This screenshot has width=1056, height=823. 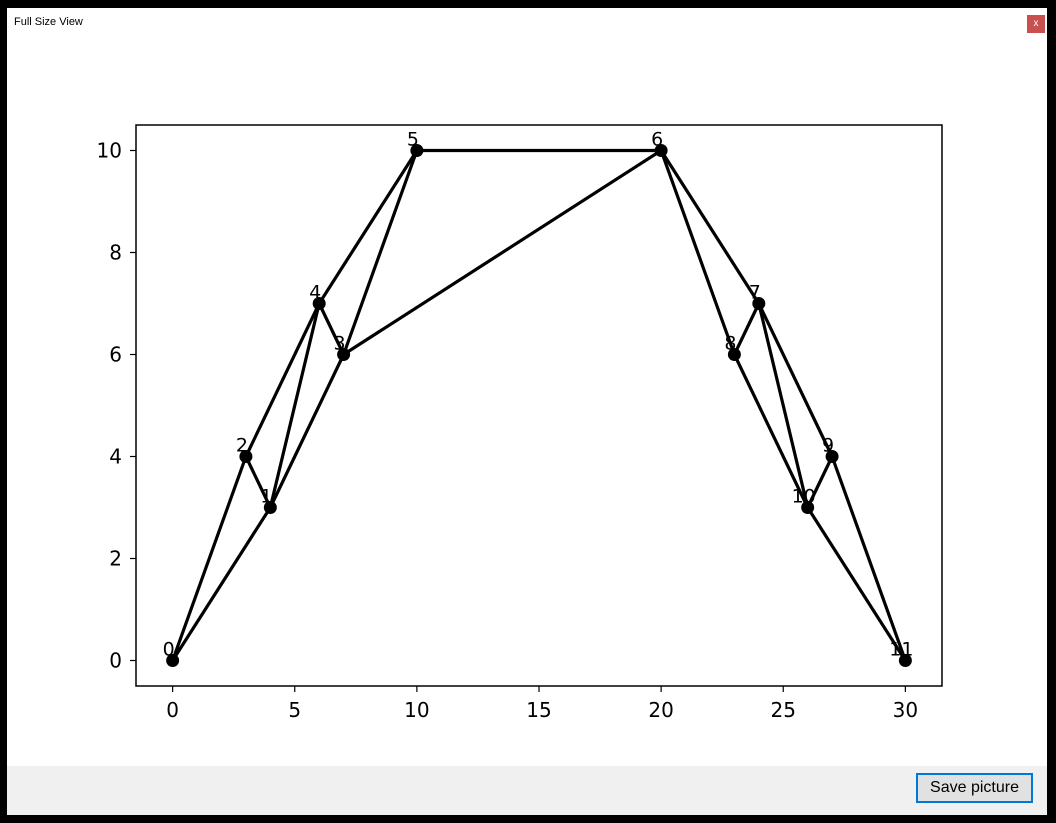 I want to click on node-label-8: 8, so click(x=730, y=344).